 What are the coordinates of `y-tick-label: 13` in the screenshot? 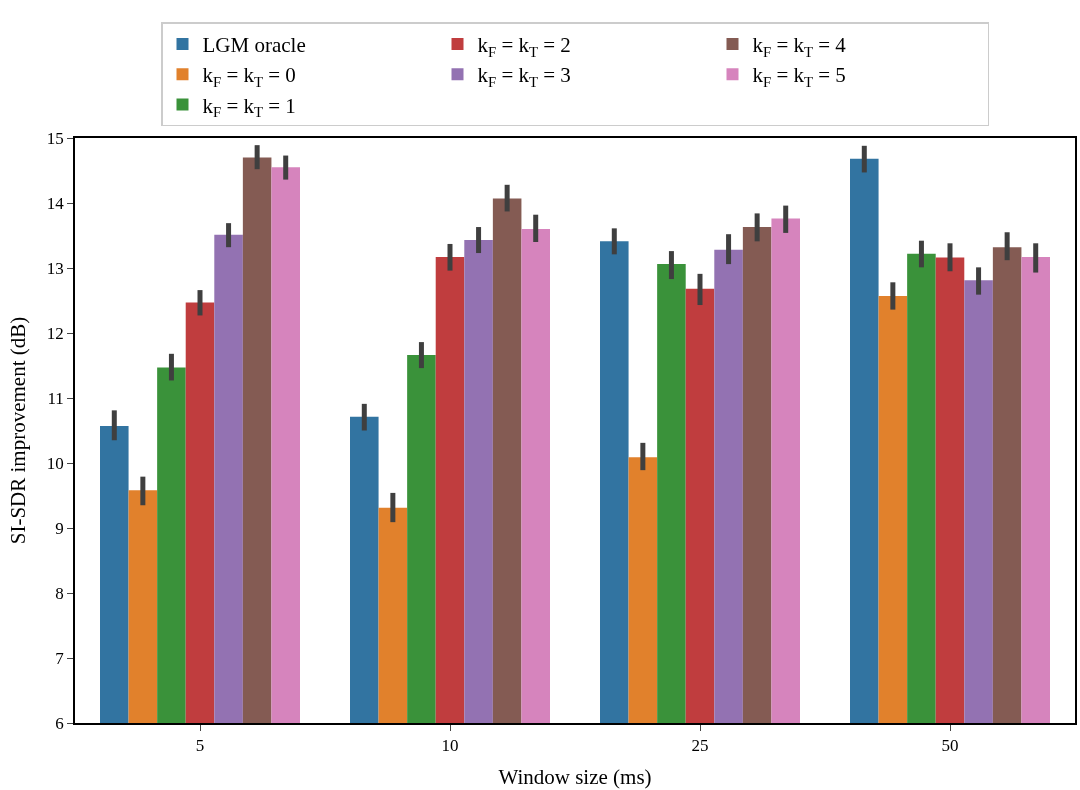 It's located at (55, 268).